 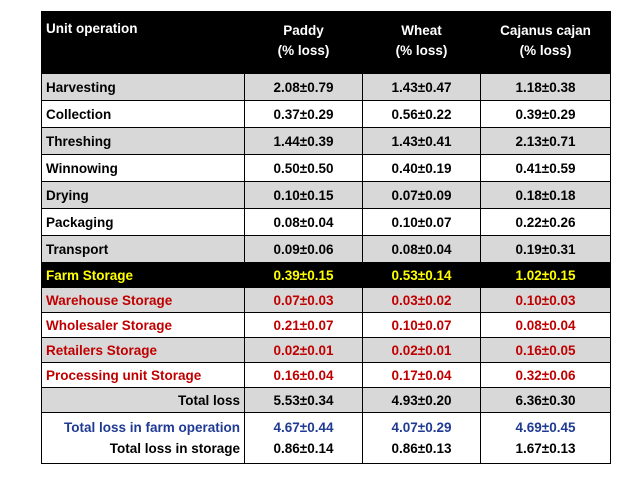 I want to click on header-cajanus-unit: (% loss), so click(x=545, y=50).